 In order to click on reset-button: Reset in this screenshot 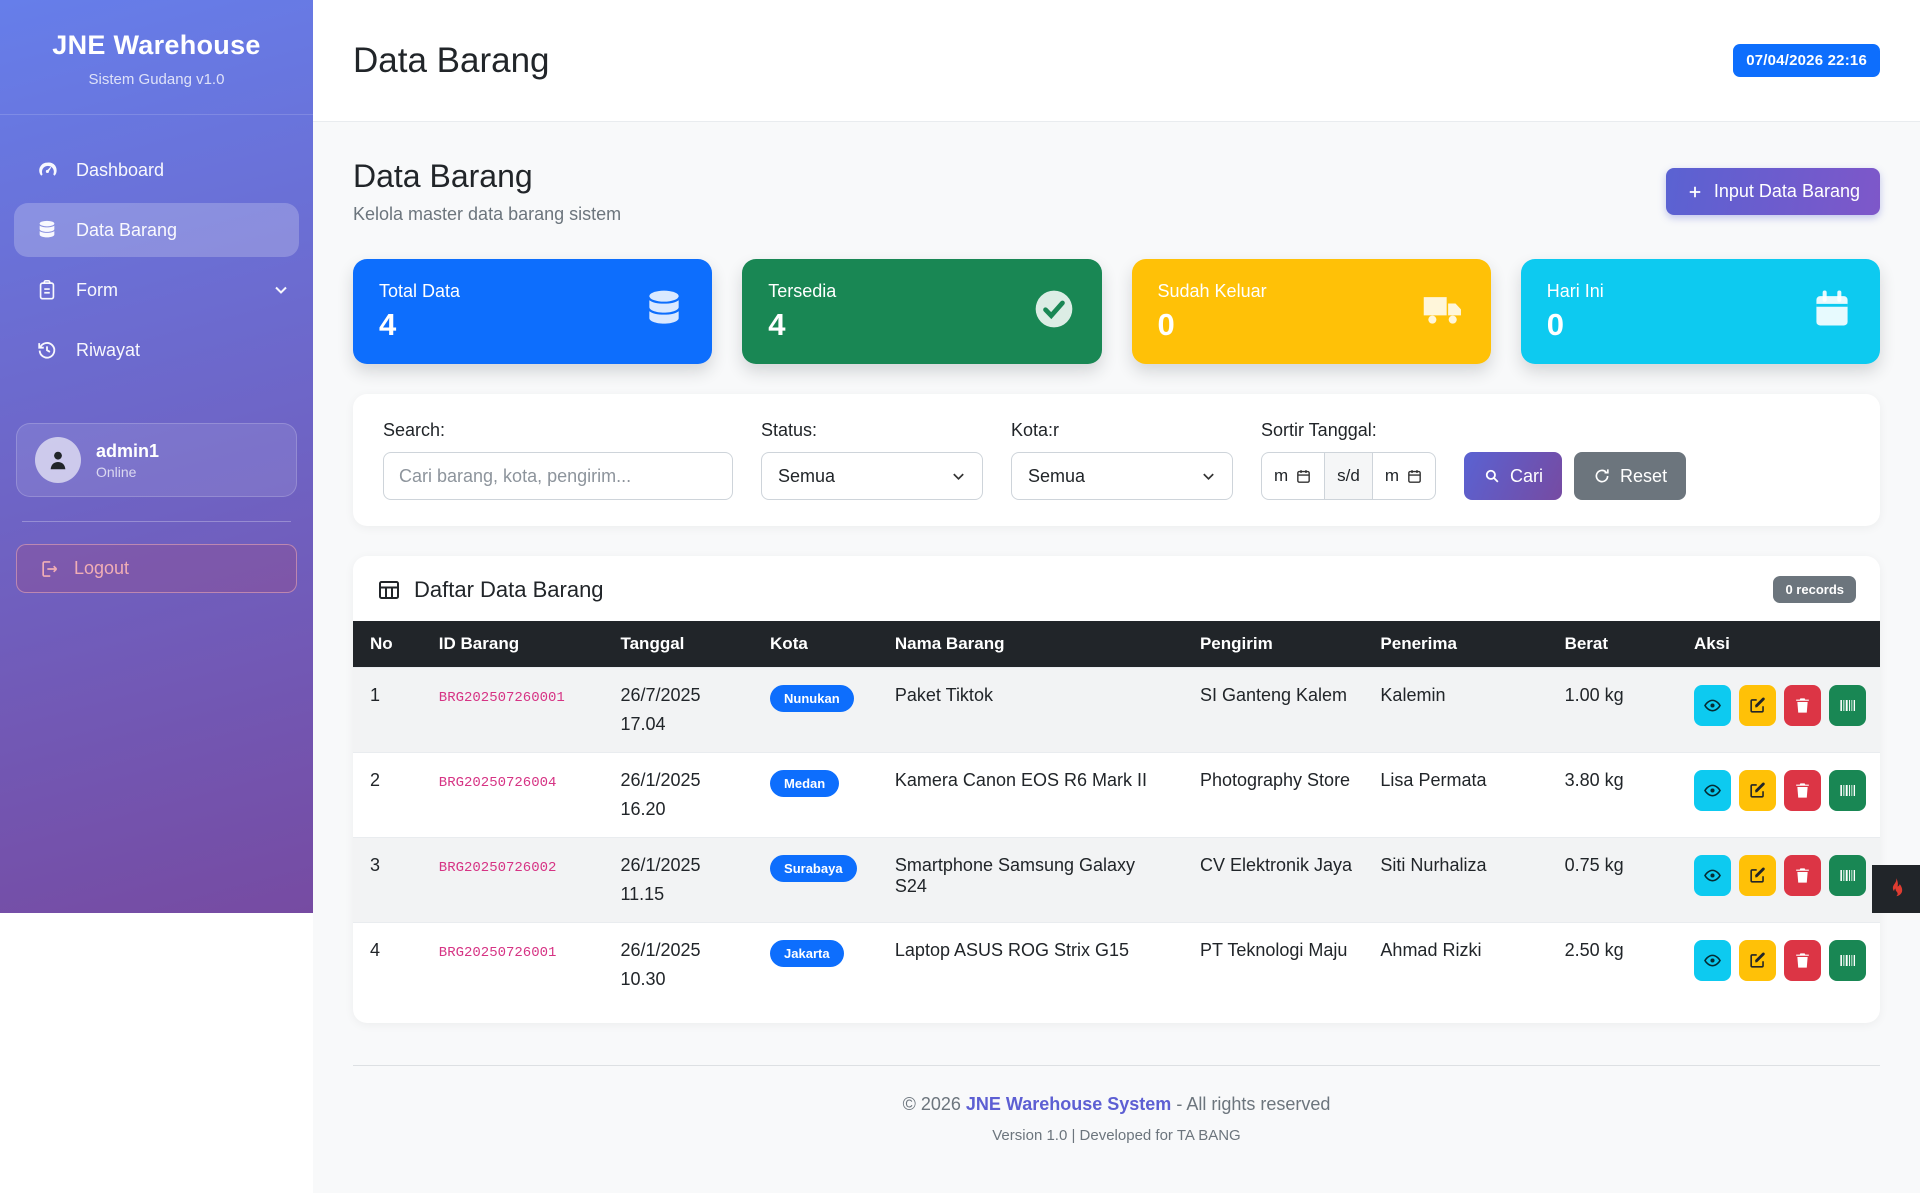, I will do `click(1630, 476)`.